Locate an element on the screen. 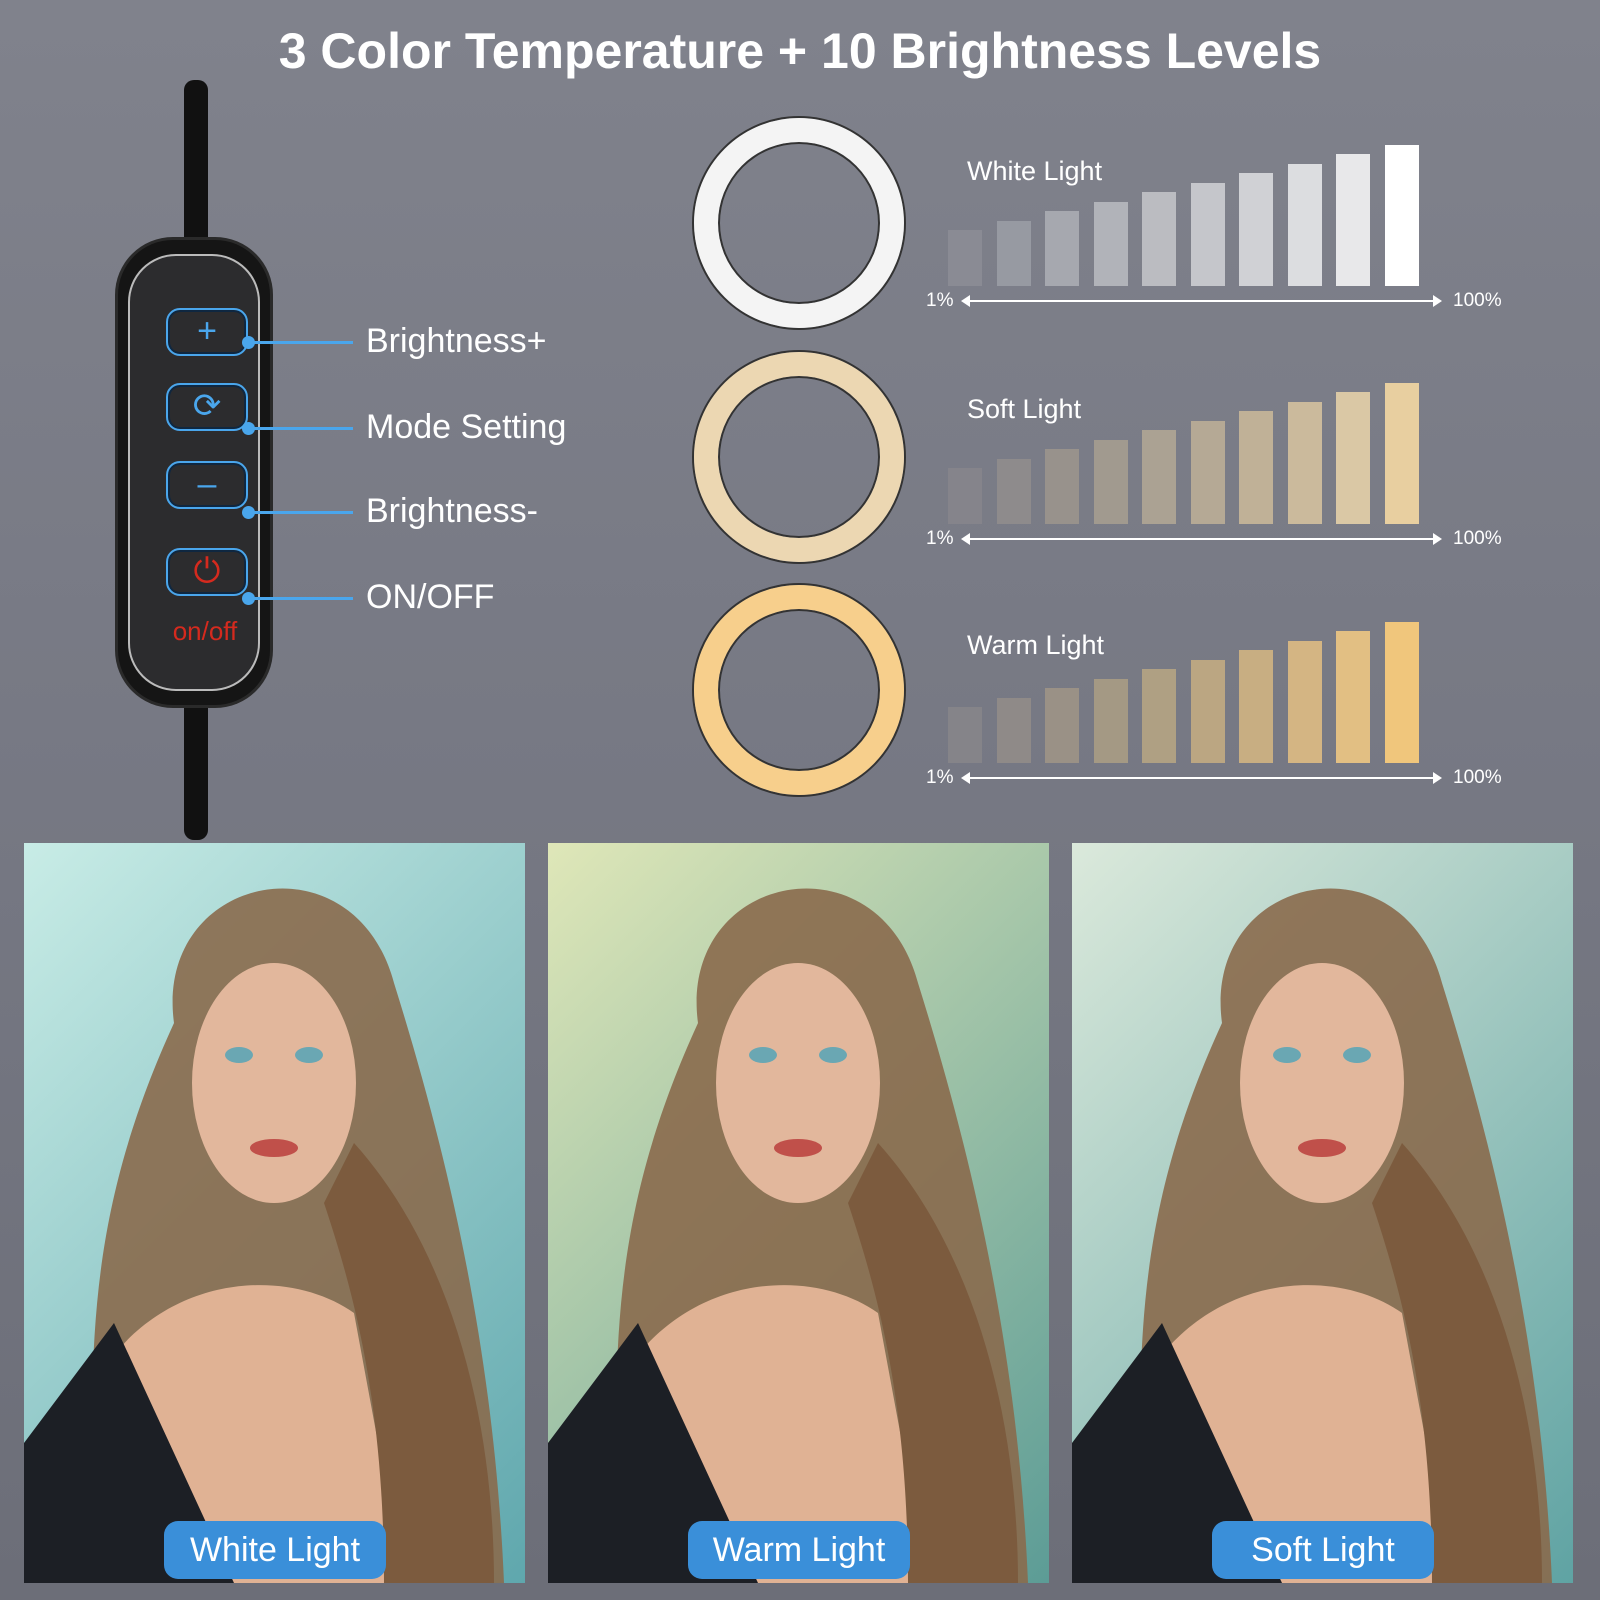 The height and width of the screenshot is (1600, 1600). mode-name: Warm Light is located at coordinates (1036, 645).